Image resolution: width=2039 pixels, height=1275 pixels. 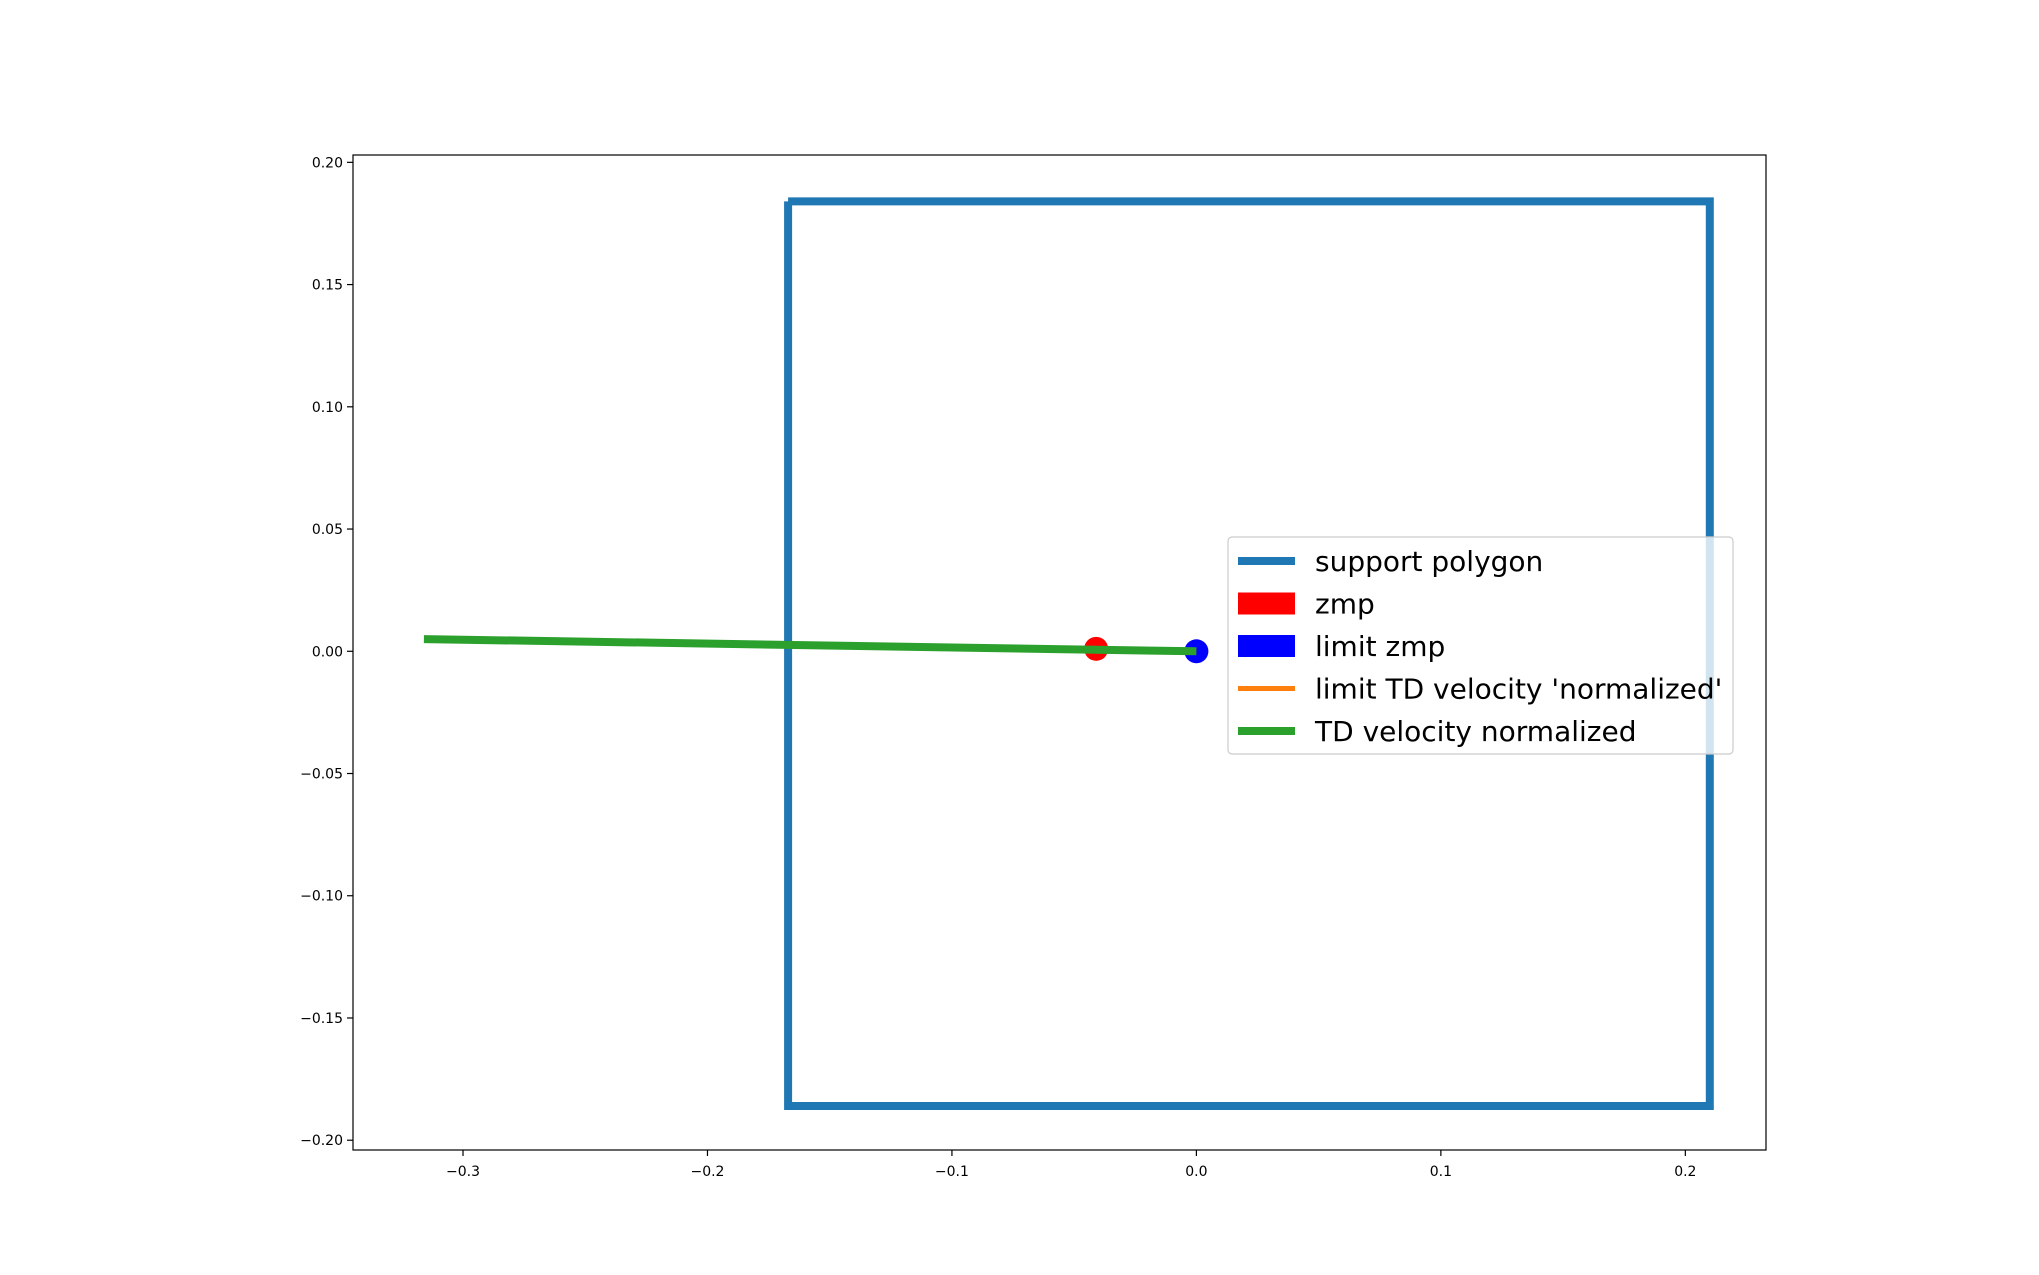 I want to click on legend-label-support-polygon: support polygon, so click(x=1429, y=561).